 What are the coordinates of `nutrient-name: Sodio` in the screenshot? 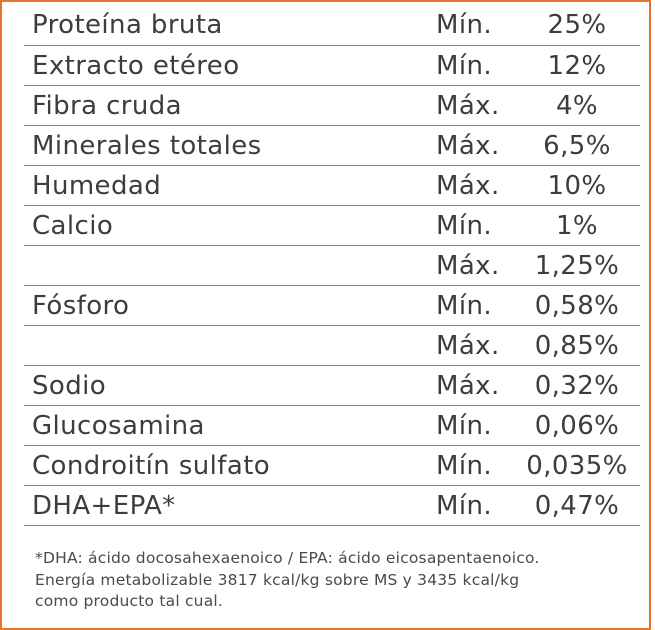 It's located at (69, 386).